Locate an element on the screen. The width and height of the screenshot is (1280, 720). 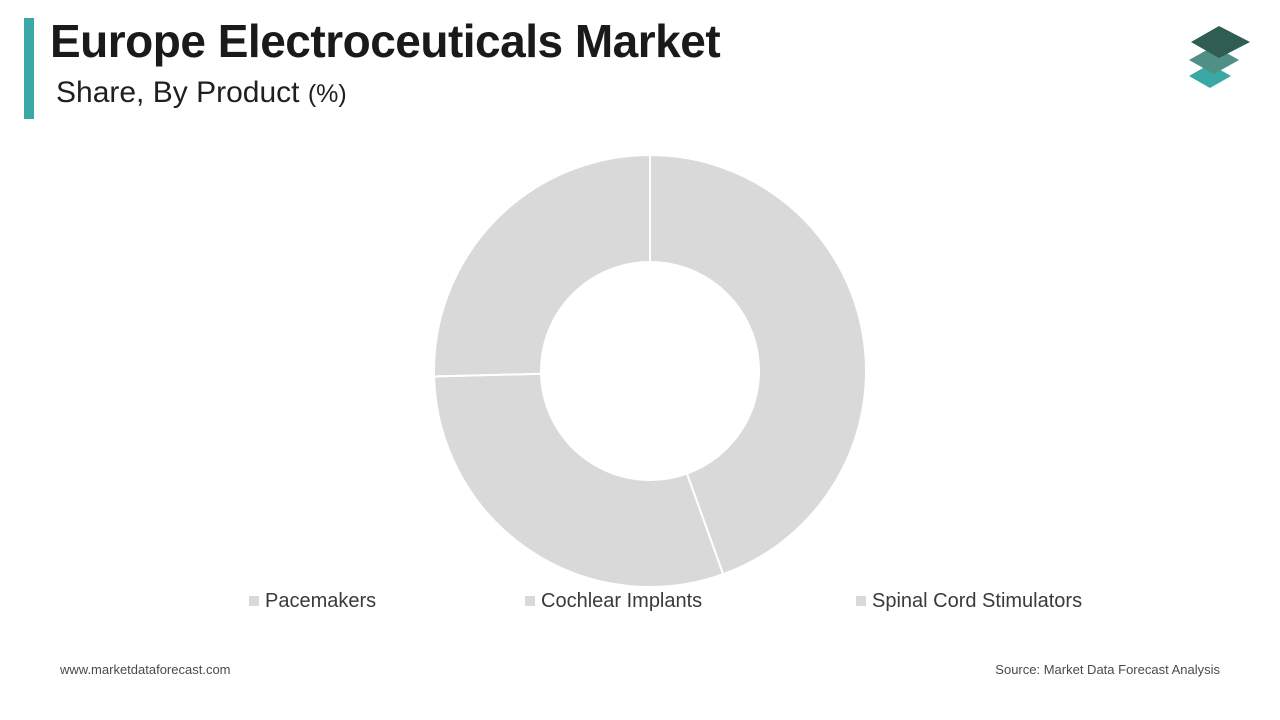
footer-source: Source: Market Data Forecast Analysis is located at coordinates (1107, 669).